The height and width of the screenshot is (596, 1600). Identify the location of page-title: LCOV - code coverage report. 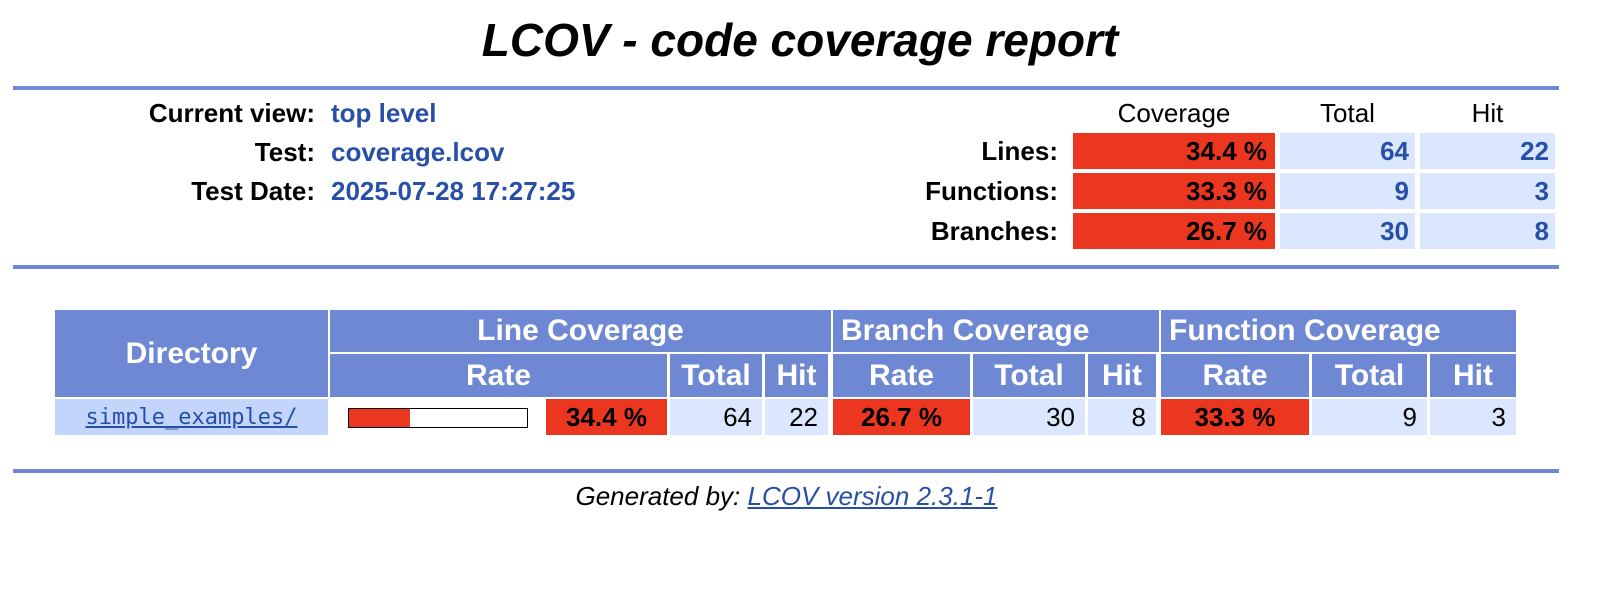
(800, 40).